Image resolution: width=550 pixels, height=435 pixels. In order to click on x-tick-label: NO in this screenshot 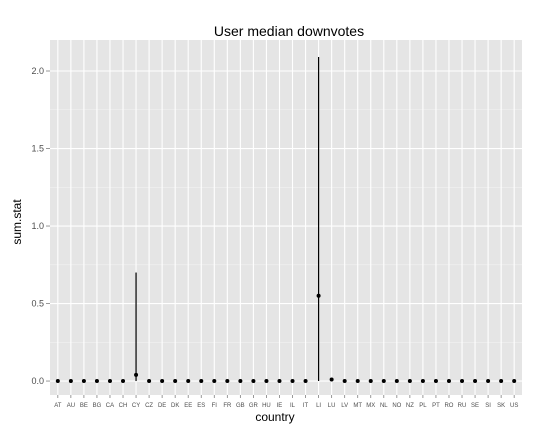, I will do `click(396, 406)`.